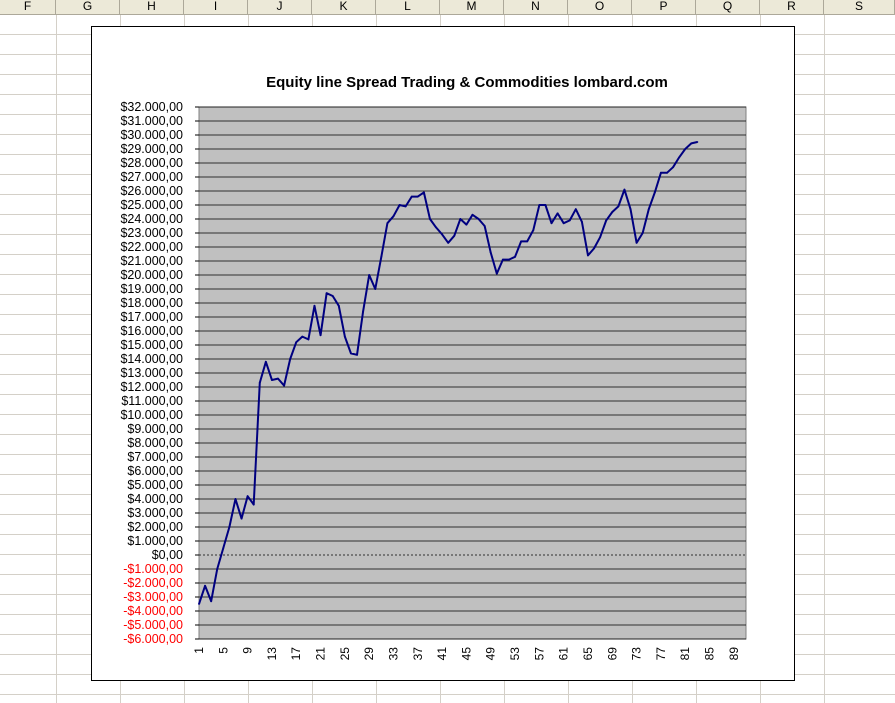 The image size is (895, 703). I want to click on column-header-f: F, so click(28, 7).